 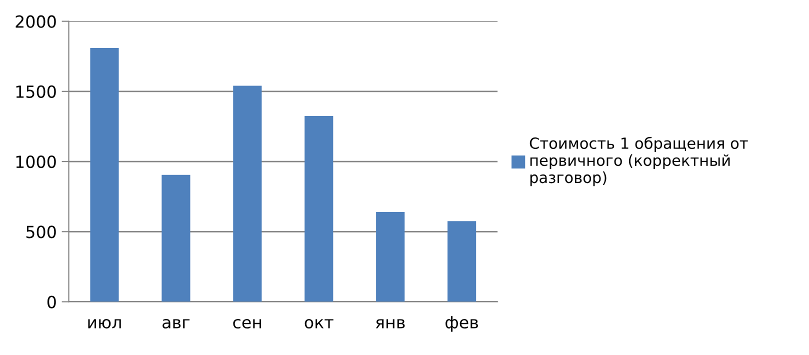 I want to click on x-tick-label: авг, so click(x=176, y=323).